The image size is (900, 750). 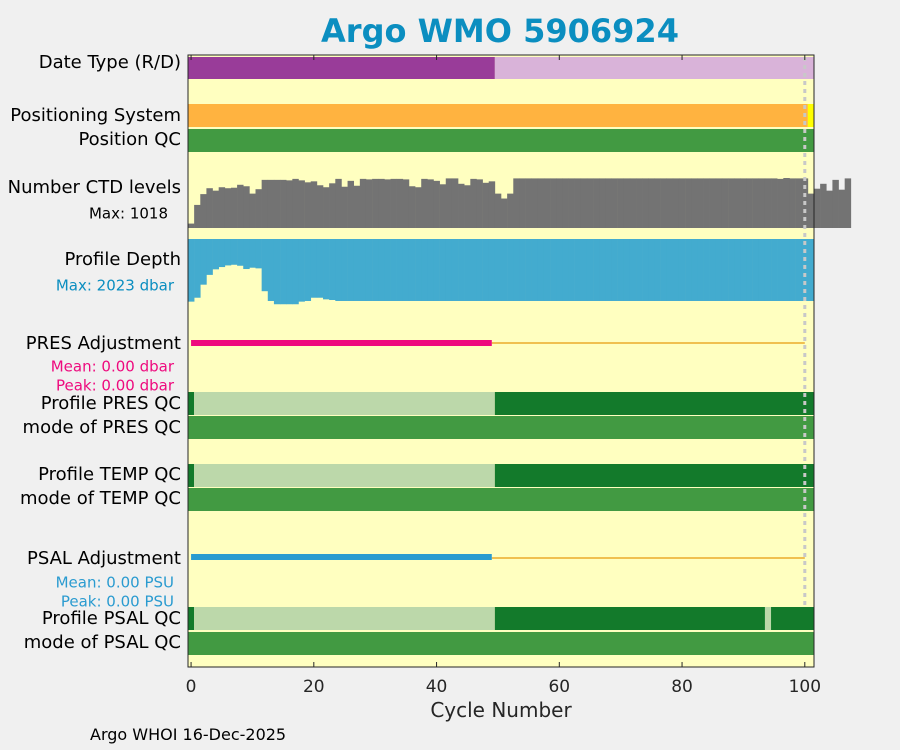 What do you see at coordinates (109, 474) in the screenshot?
I see `profile-temp-qc-label: Profile TEMP QC` at bounding box center [109, 474].